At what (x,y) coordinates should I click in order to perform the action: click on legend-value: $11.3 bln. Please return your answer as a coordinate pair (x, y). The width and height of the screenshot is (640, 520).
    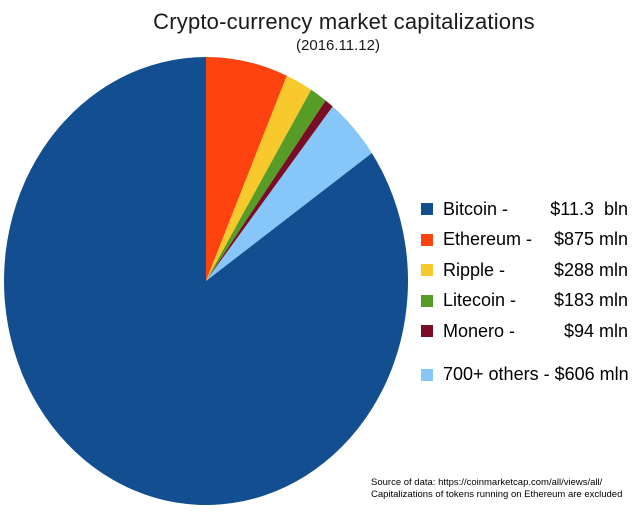
    Looking at the image, I should click on (589, 208).